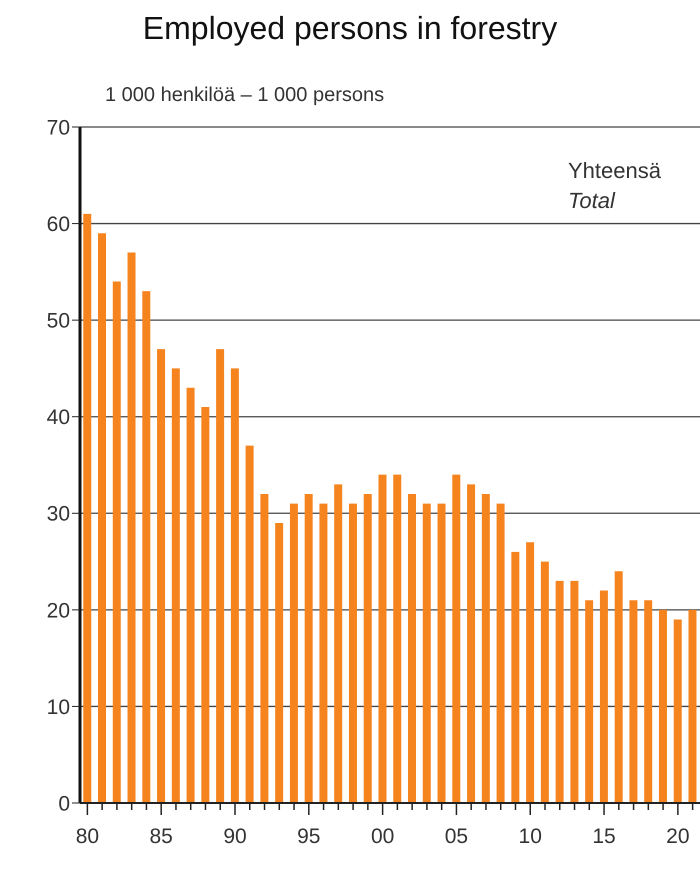  Describe the element at coordinates (308, 836) in the screenshot. I see `x-tick-label: 95` at that location.